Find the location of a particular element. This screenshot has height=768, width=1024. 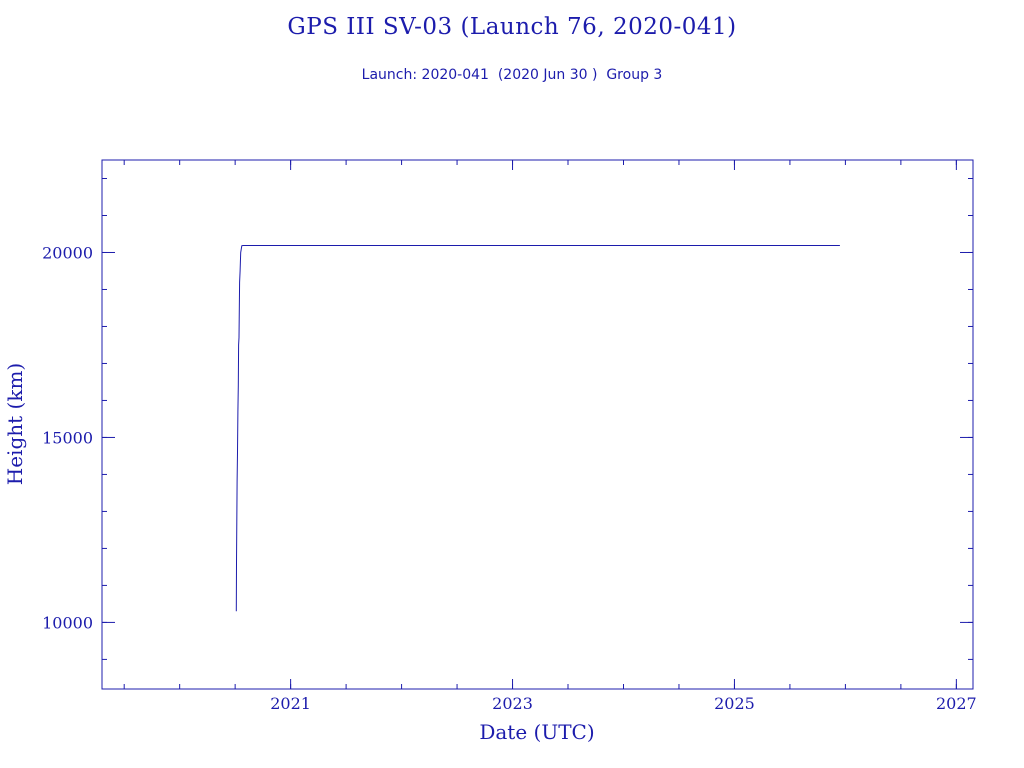

y-tick-label: 20000 is located at coordinates (67, 252).